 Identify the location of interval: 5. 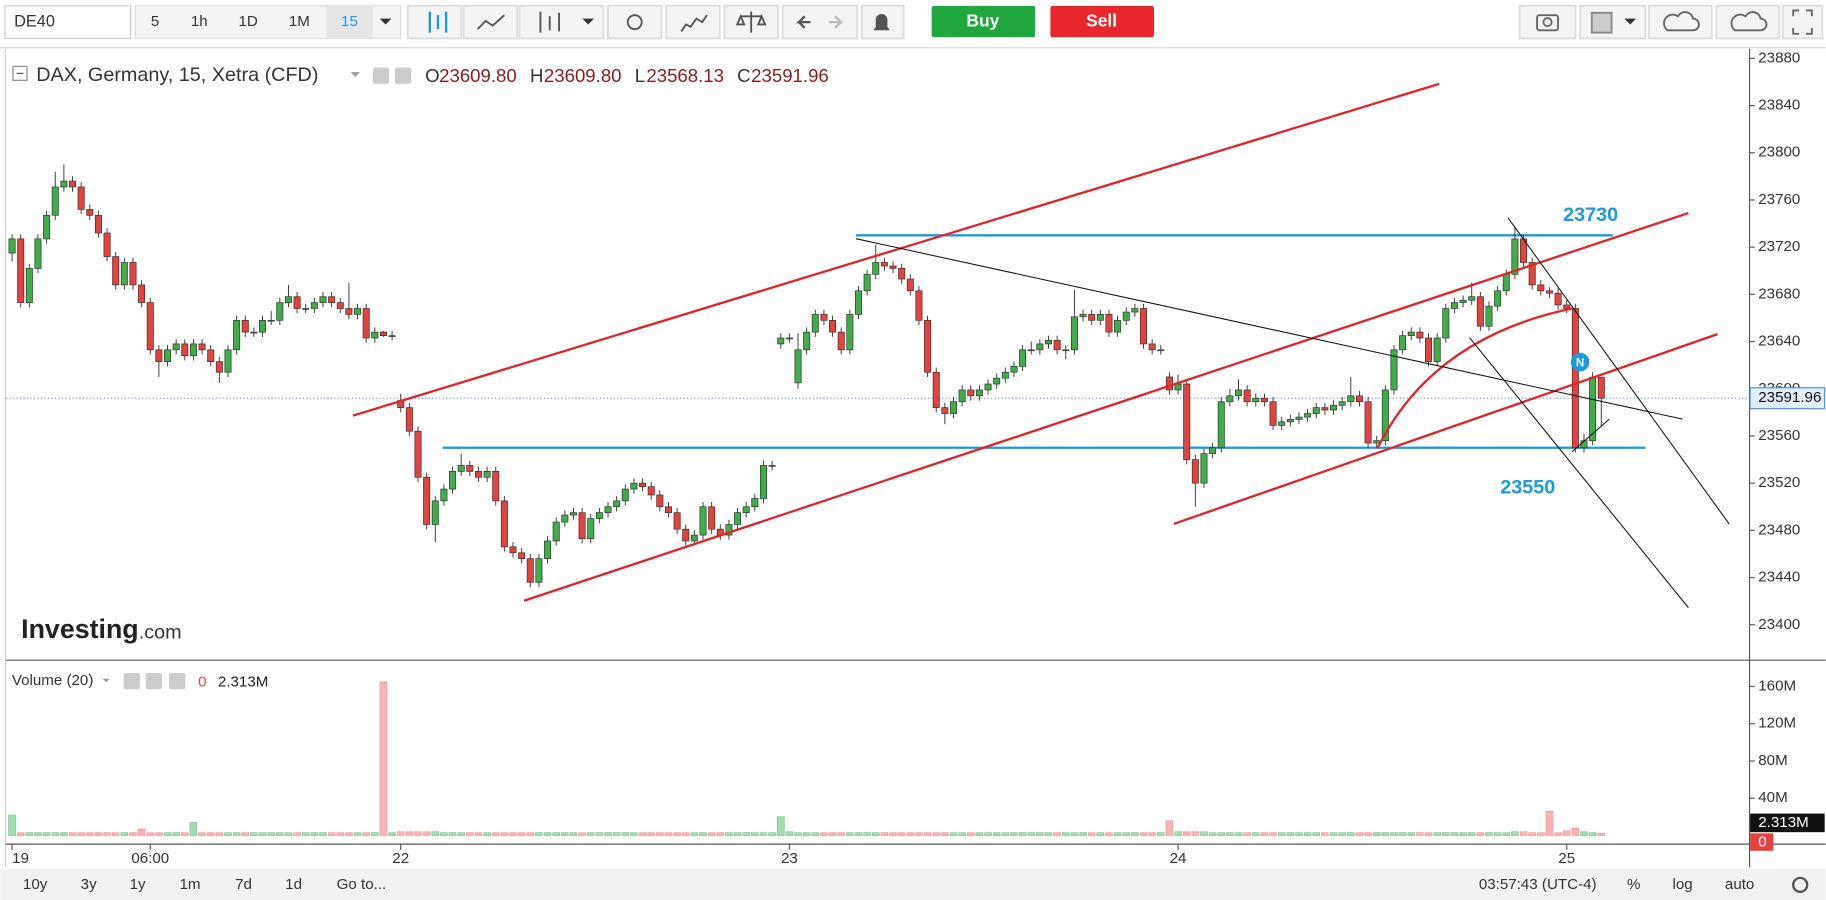
(155, 21).